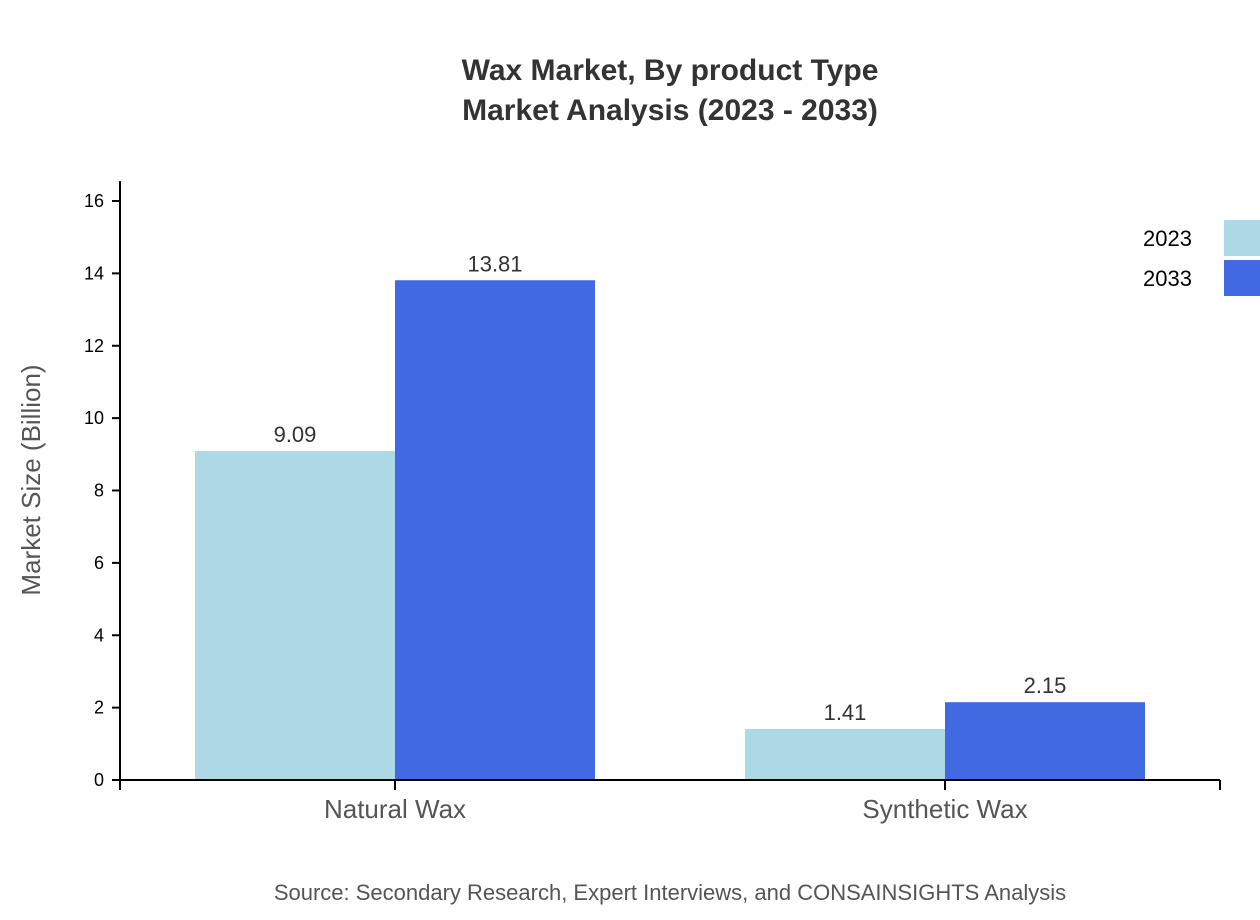 The height and width of the screenshot is (920, 1260). I want to click on y-axis: 0 2 4 6 8 10 12 14 16, so click(102, 485).